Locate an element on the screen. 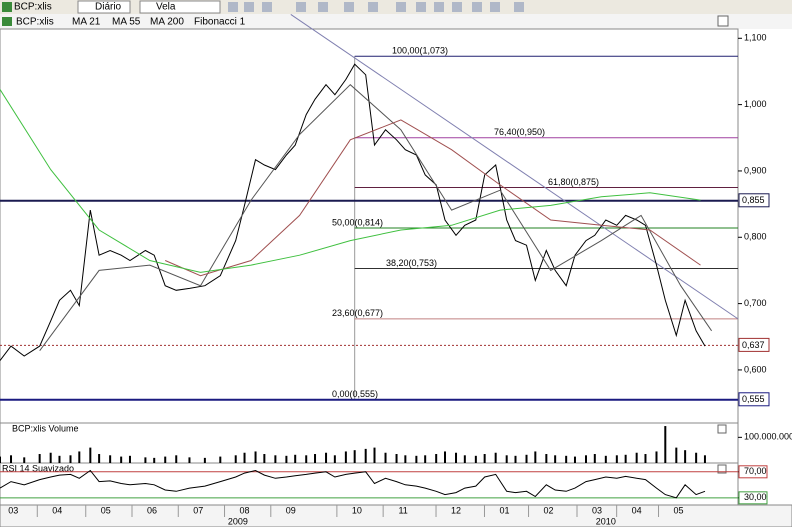 This screenshot has height=527, width=792. fib-label: 38,20(0,753) is located at coordinates (411, 263).